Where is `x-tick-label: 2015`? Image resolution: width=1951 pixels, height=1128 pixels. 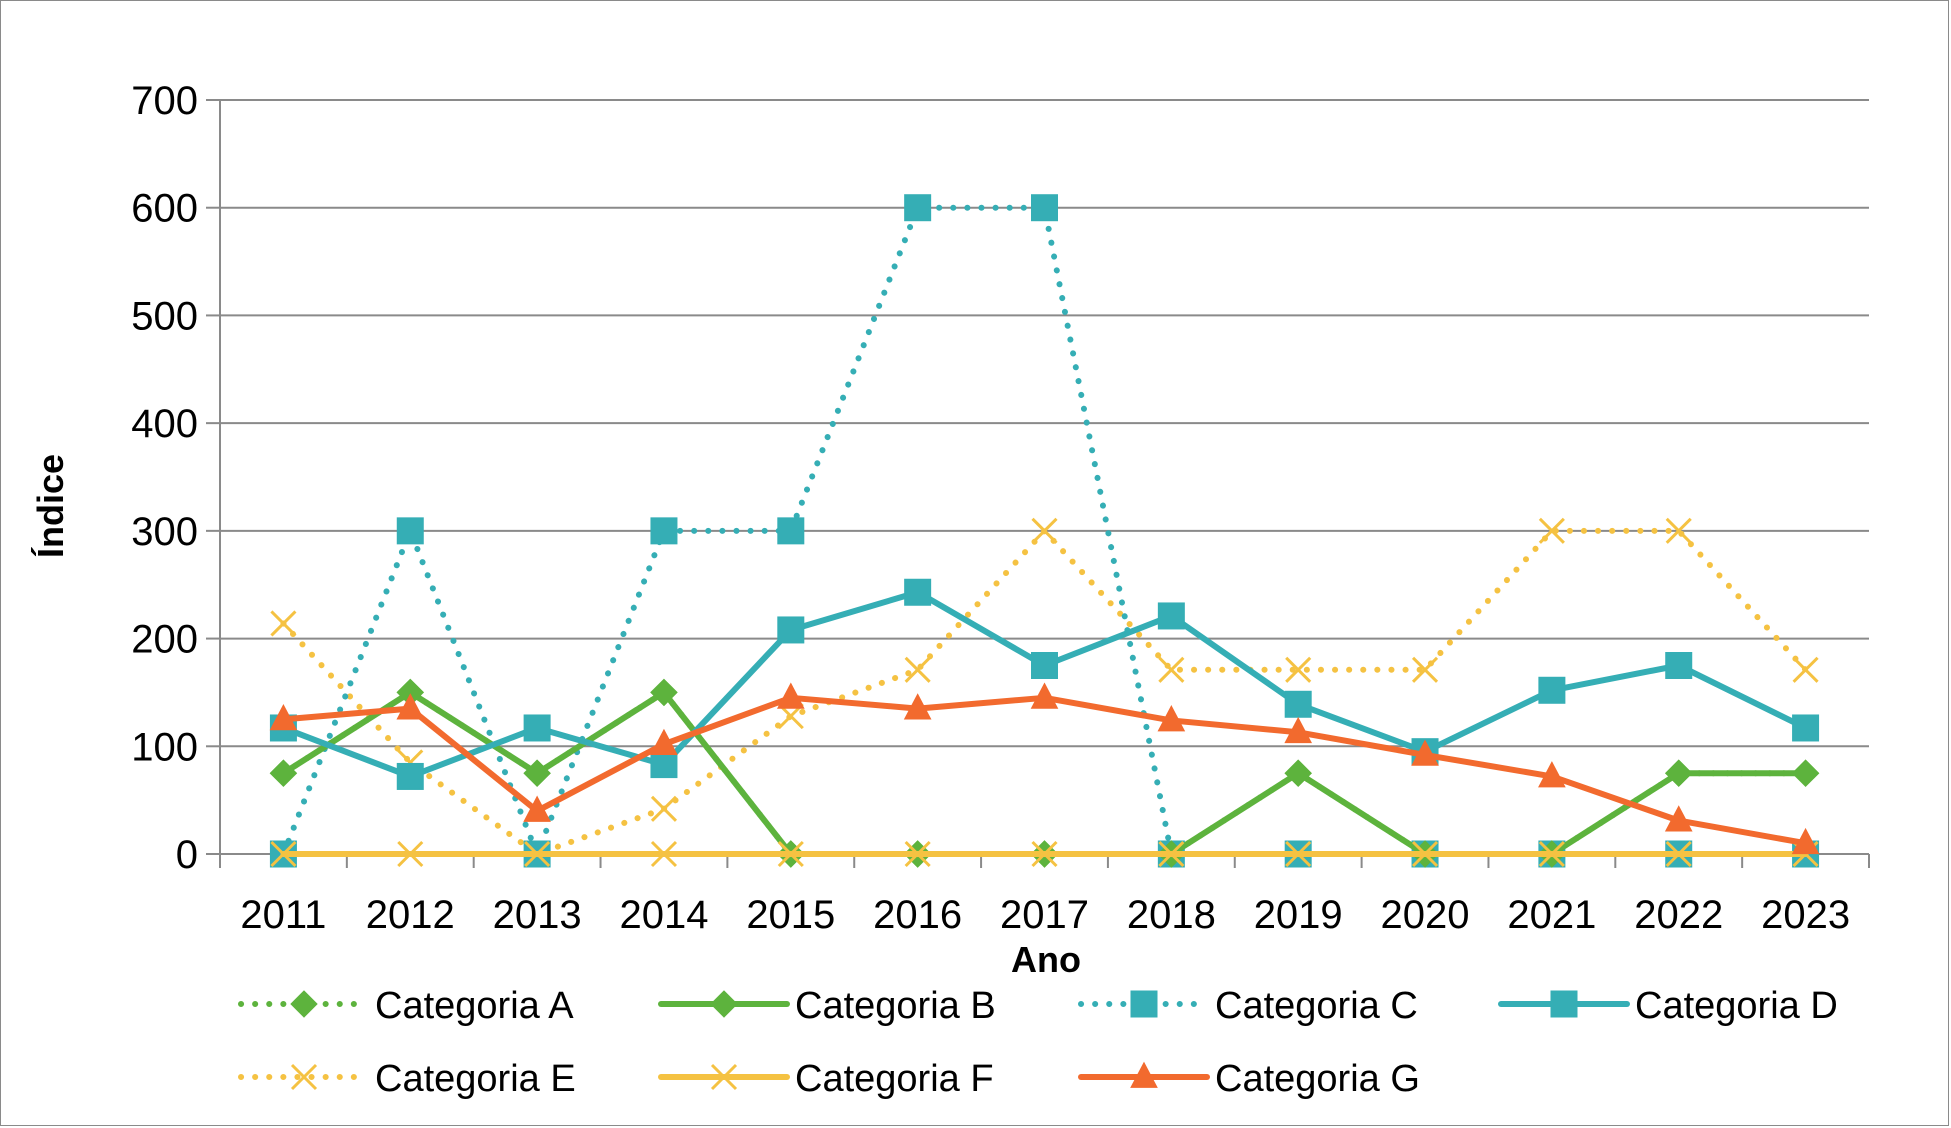 x-tick-label: 2015 is located at coordinates (790, 915).